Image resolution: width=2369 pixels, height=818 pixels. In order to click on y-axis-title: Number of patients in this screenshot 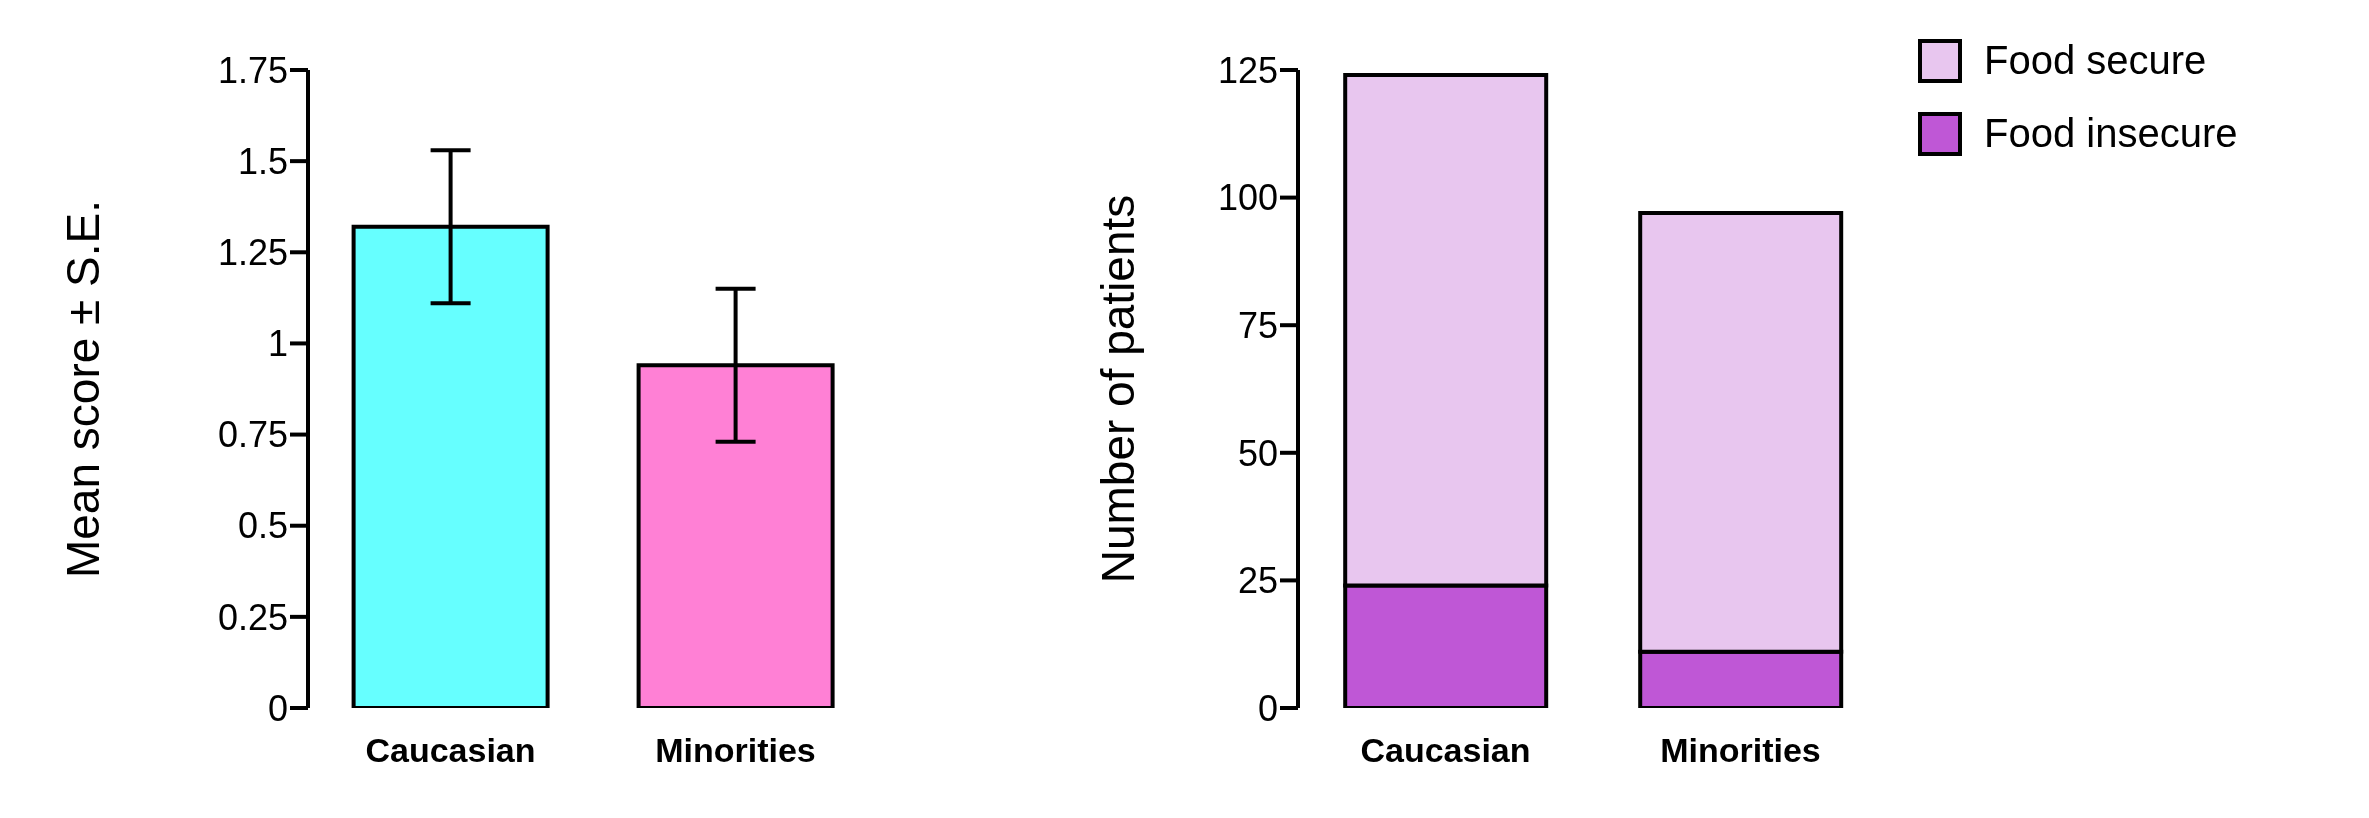, I will do `click(1118, 389)`.